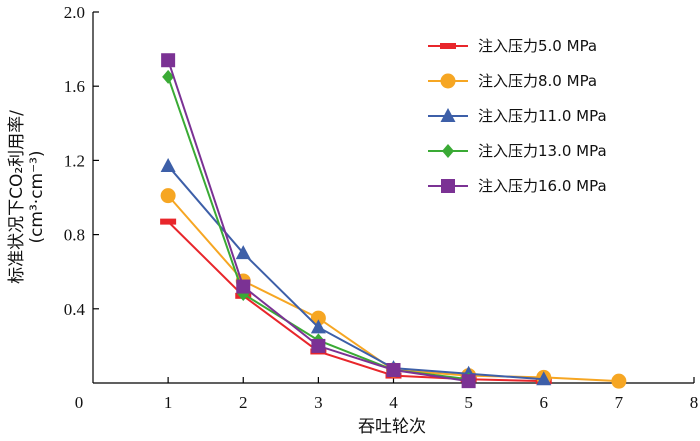  What do you see at coordinates (392, 427) in the screenshot?
I see `x-axis-title: 吞吐轮次` at bounding box center [392, 427].